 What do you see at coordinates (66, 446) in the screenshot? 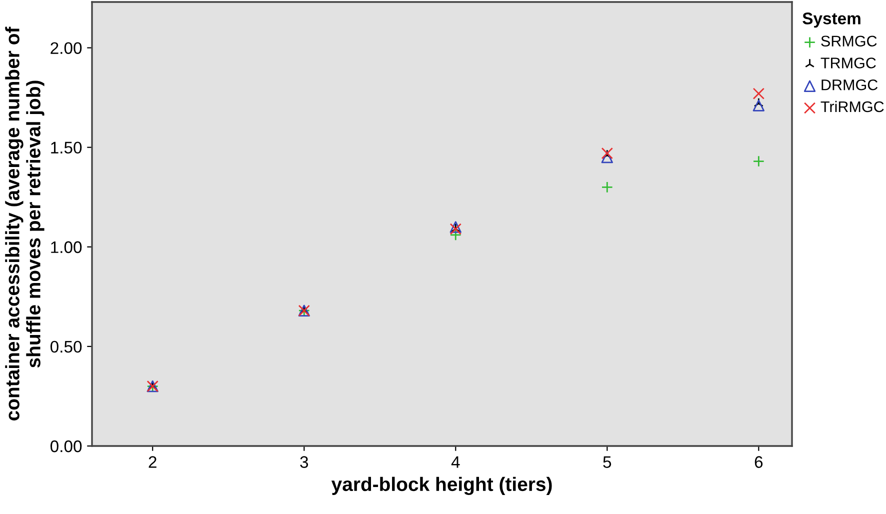
I see `y-tick-label: 0.00` at bounding box center [66, 446].